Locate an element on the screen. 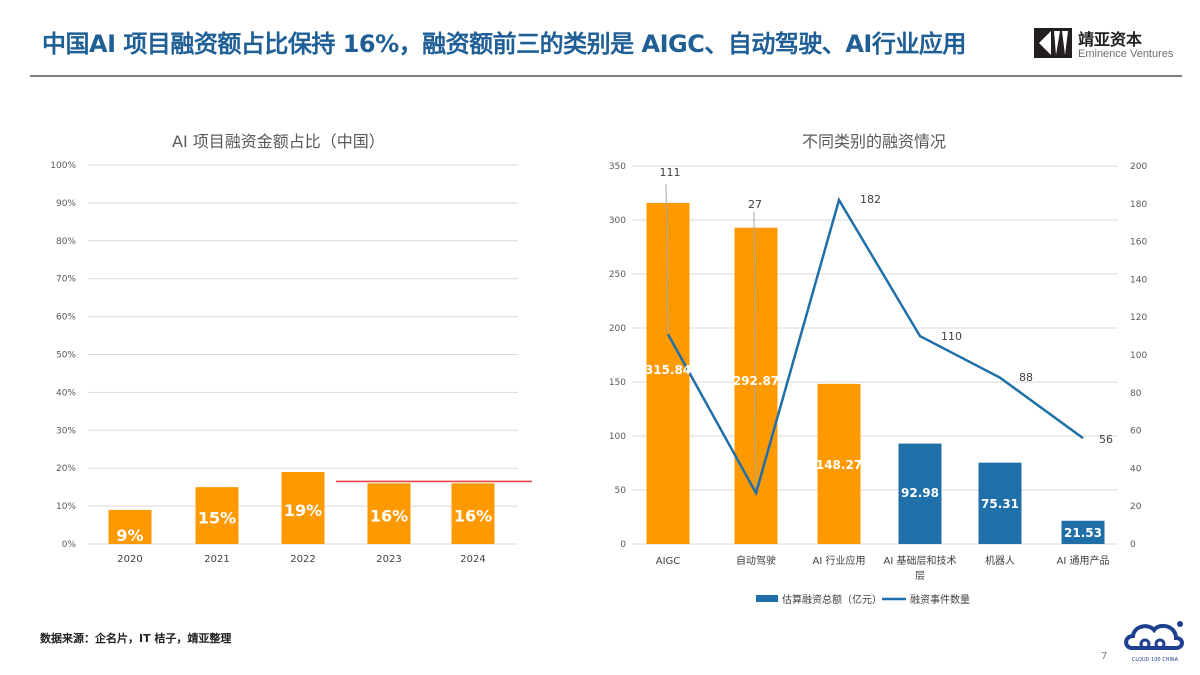 The image size is (1200, 675). left-chart-title: AI 项目融资金额占比（中国） is located at coordinates (278, 141).